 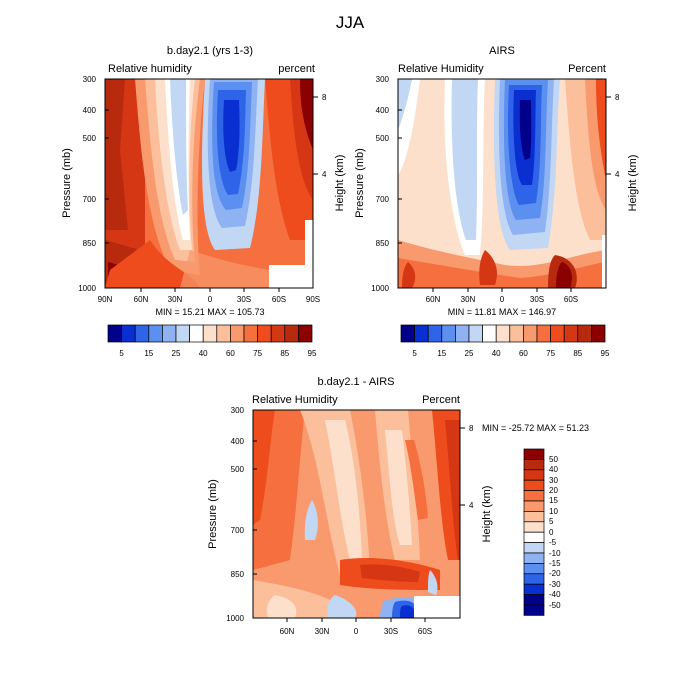 What do you see at coordinates (553, 490) in the screenshot?
I see `panel-diff-colorbar-label: 20` at bounding box center [553, 490].